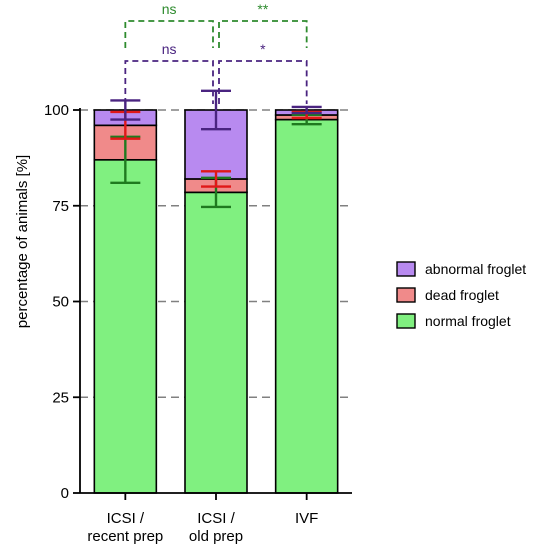 Image resolution: width=550 pixels, height=557 pixels. What do you see at coordinates (263, 49) in the screenshot?
I see `significance-label-3: *` at bounding box center [263, 49].